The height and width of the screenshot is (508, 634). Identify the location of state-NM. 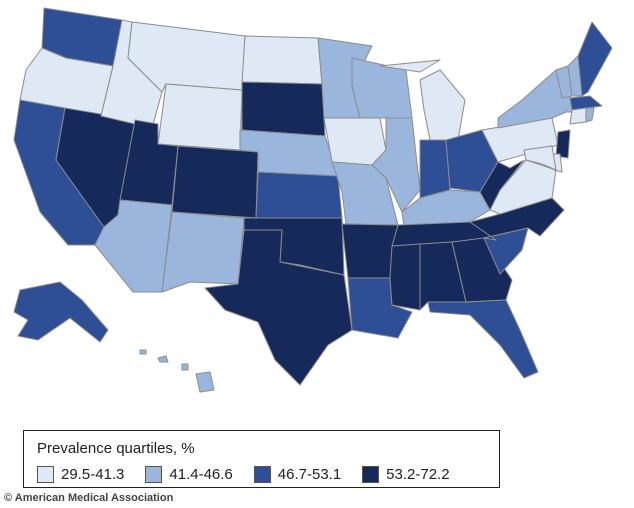
(203, 252).